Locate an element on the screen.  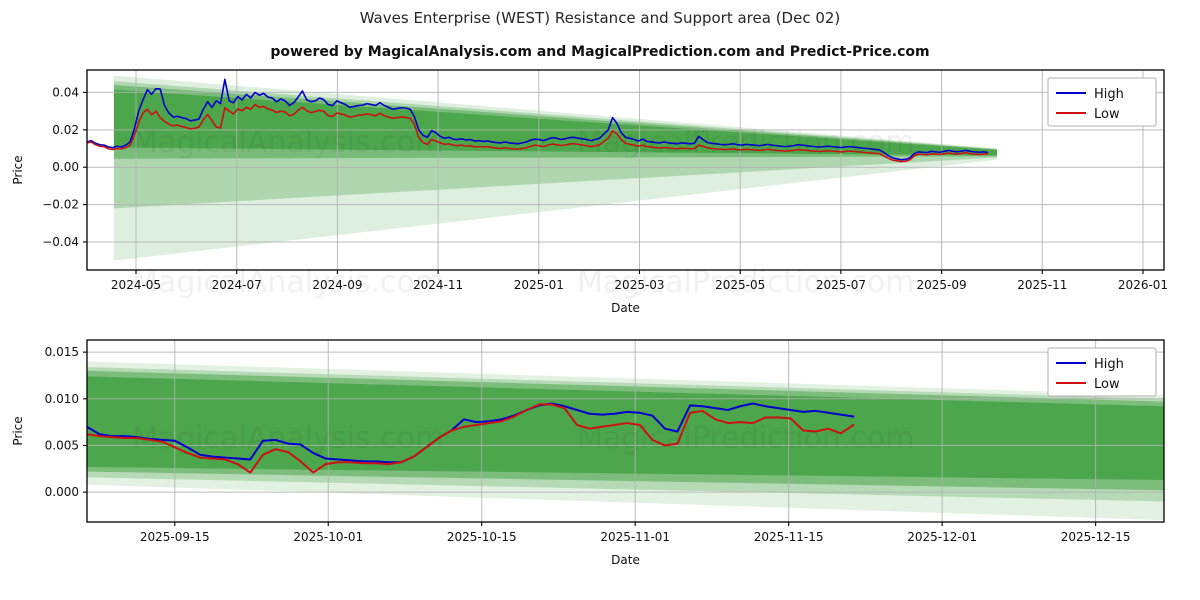
x-tick-label: 2025-10-15 is located at coordinates (482, 537).